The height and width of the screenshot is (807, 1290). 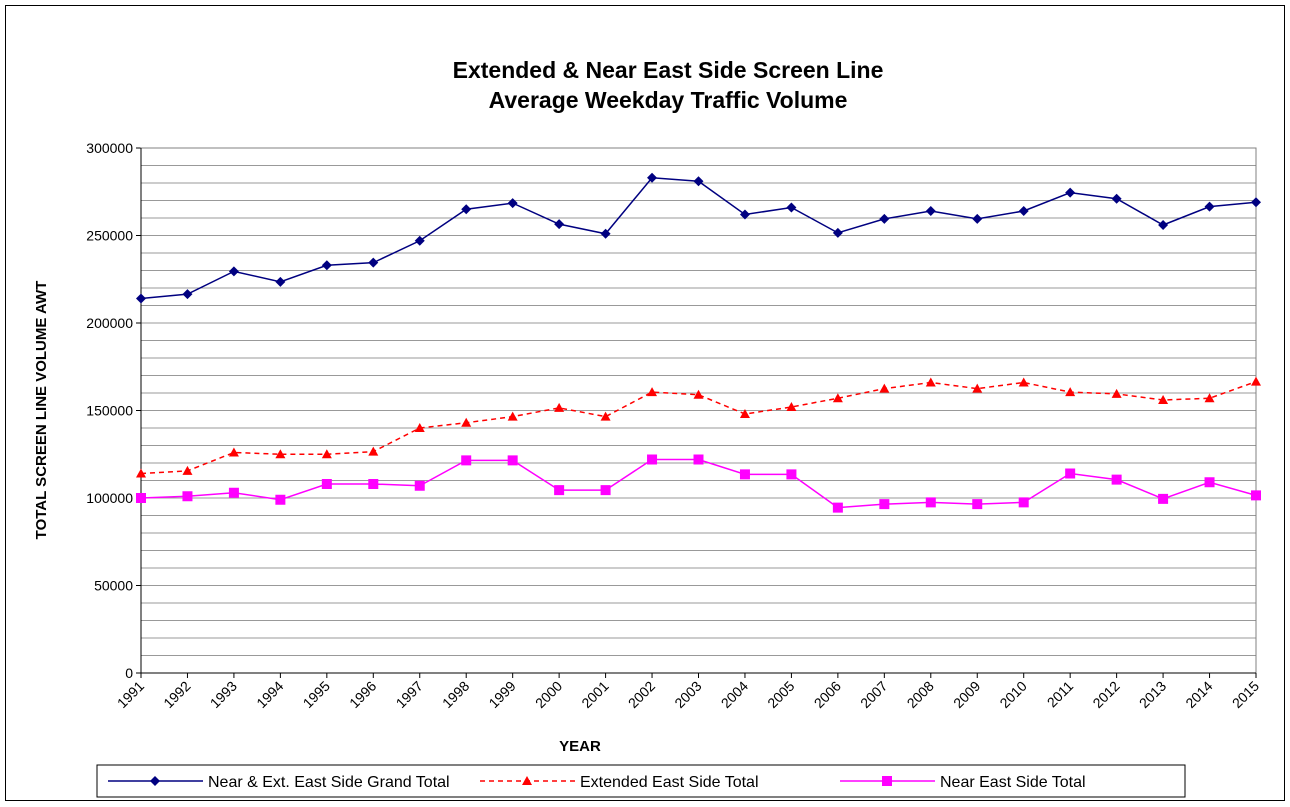 I want to click on legend-label: Near & Ext. East Side Grand Total, so click(x=329, y=782).